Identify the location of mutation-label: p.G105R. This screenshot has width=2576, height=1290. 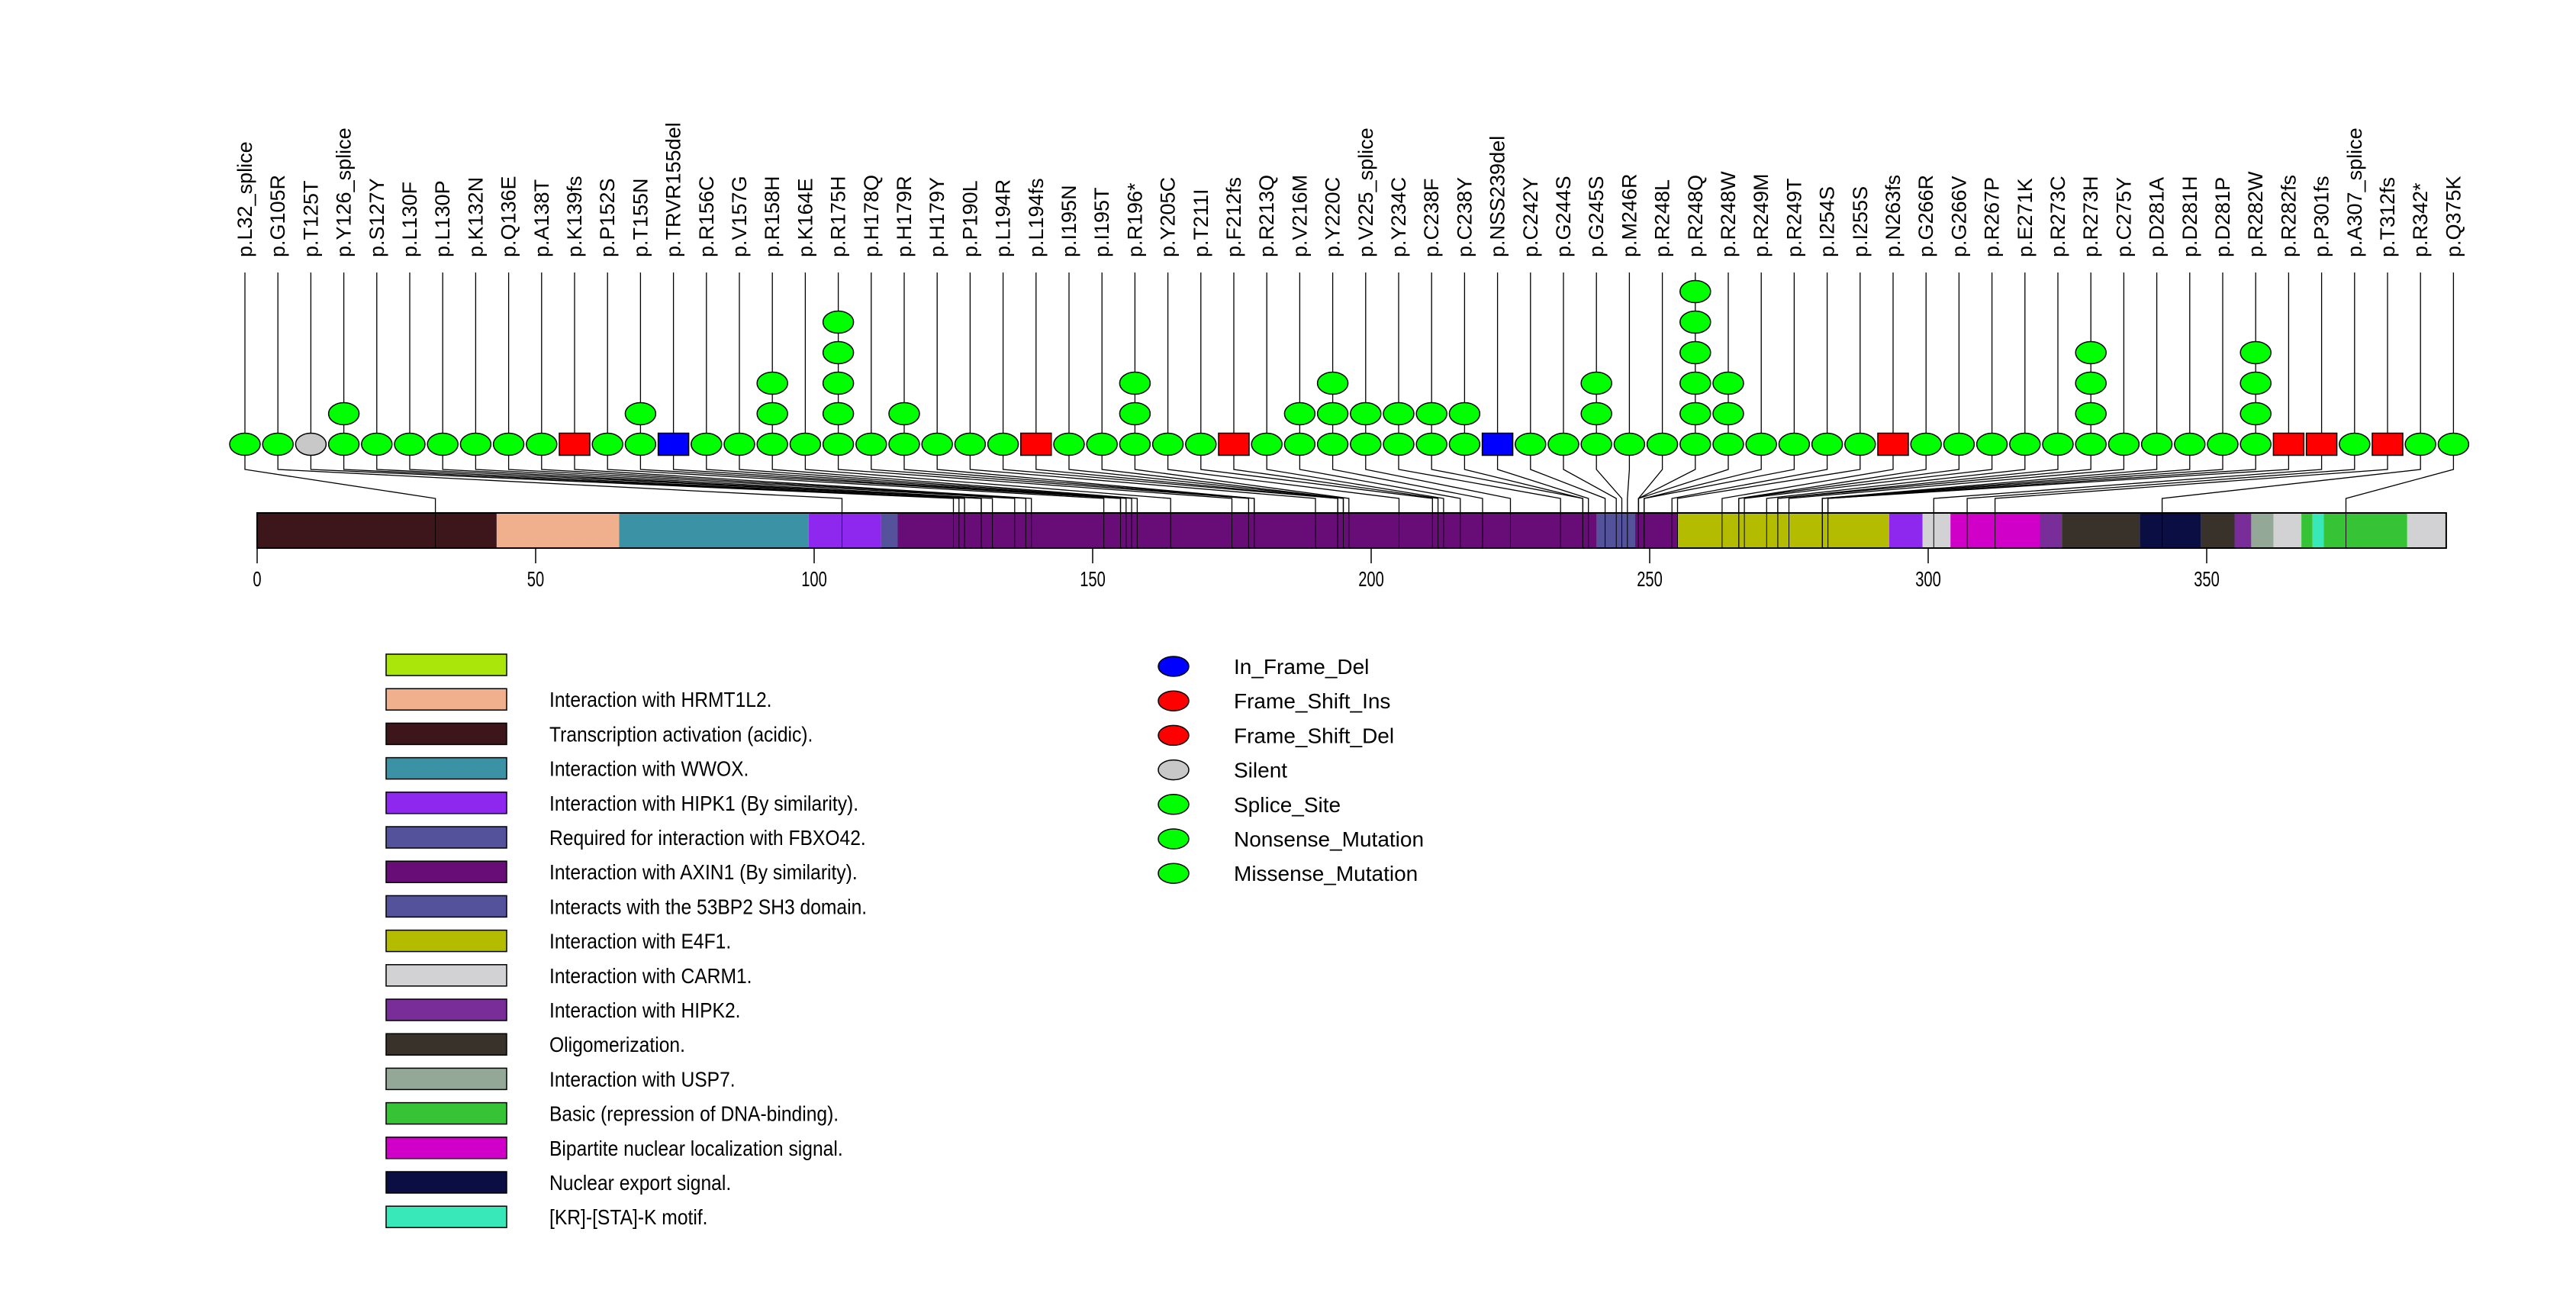
(277, 216).